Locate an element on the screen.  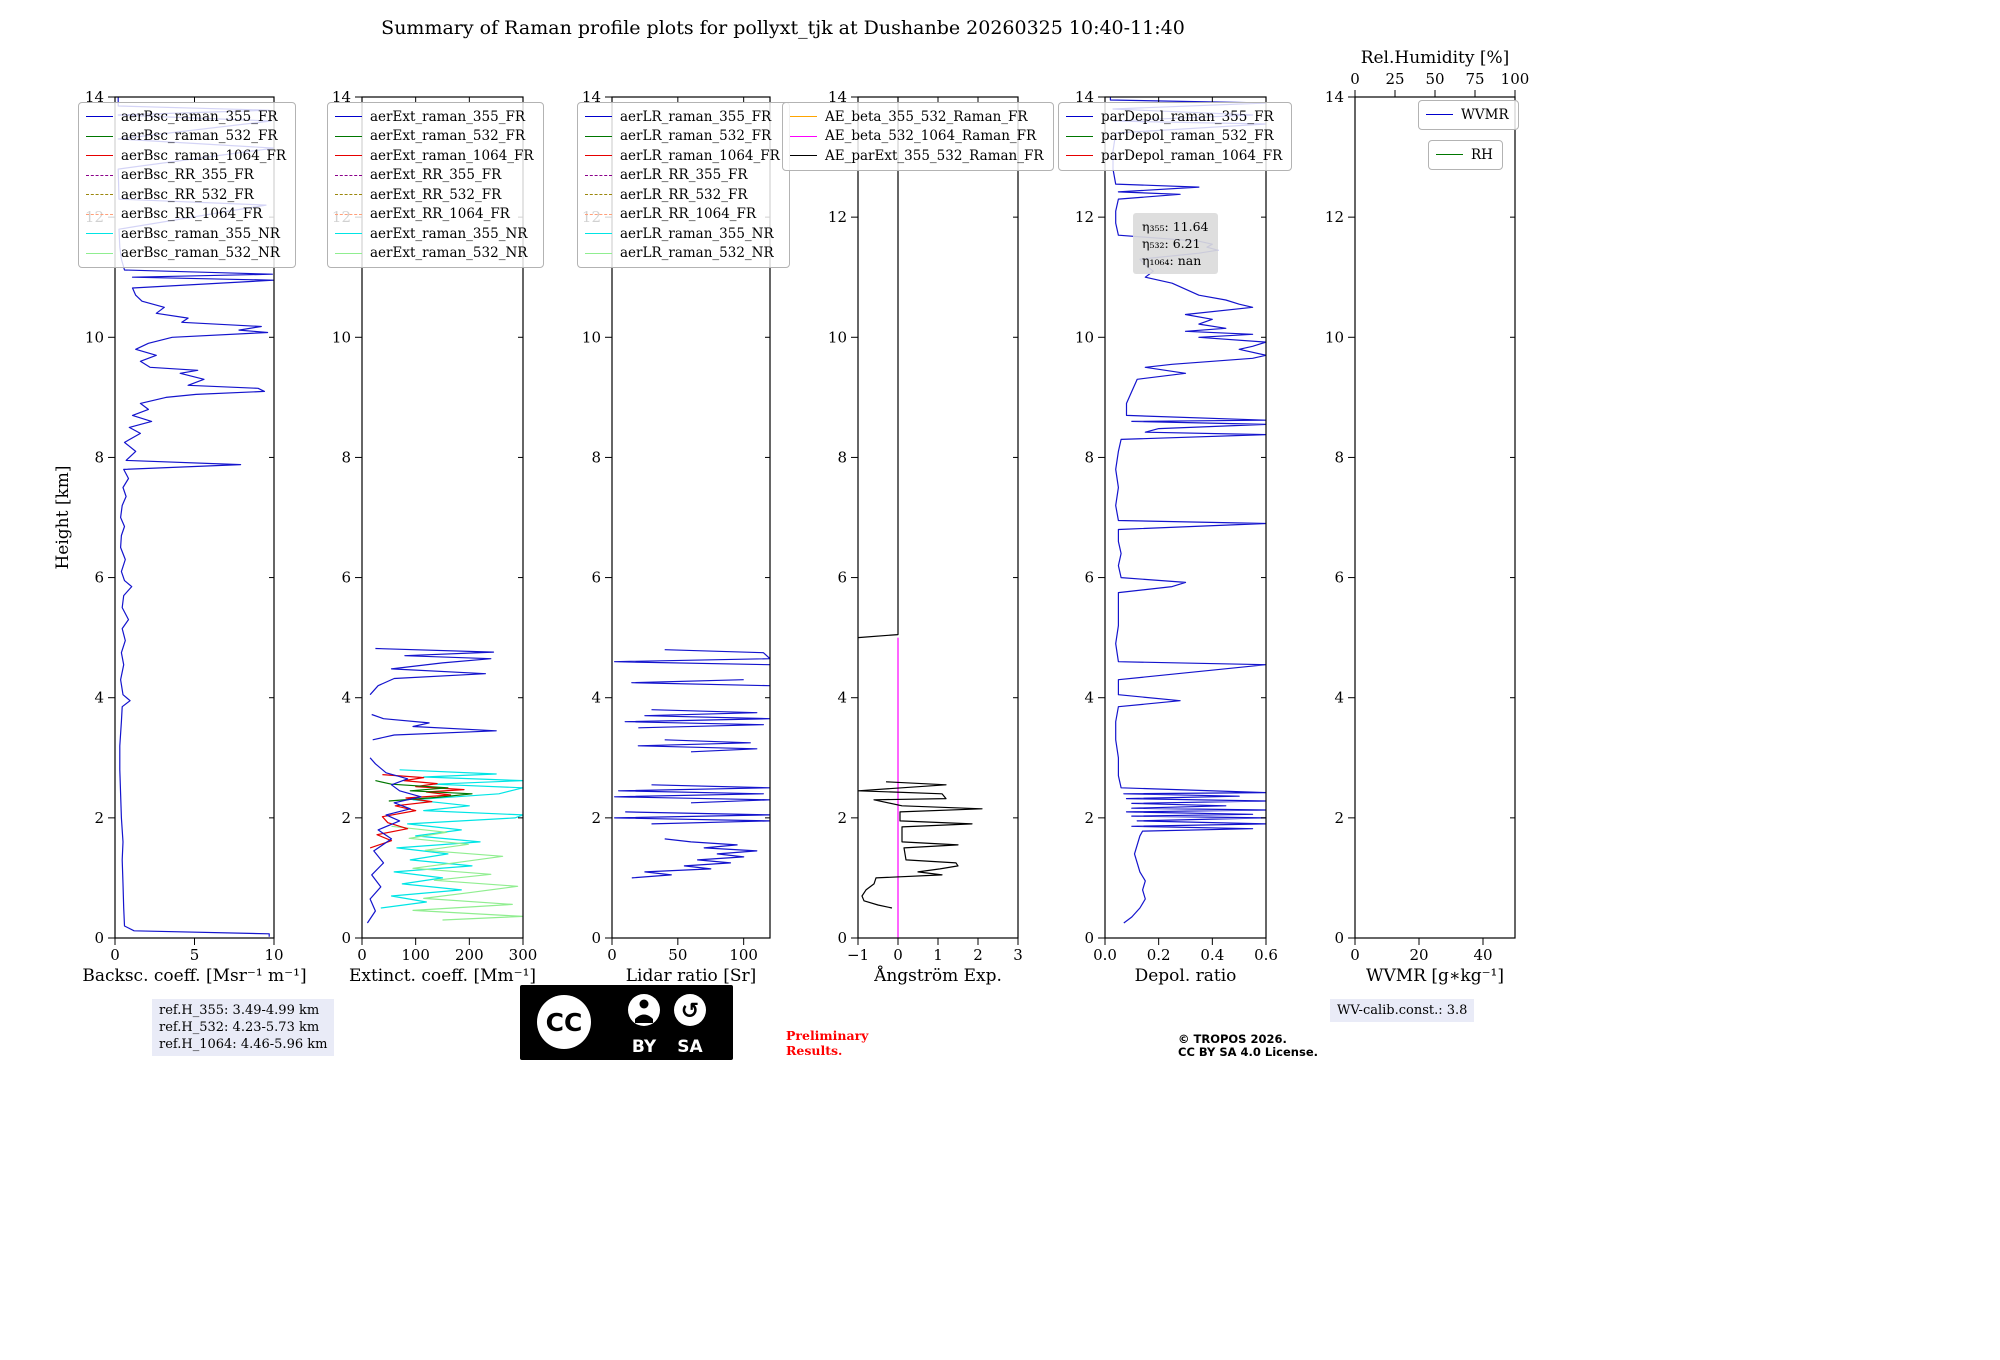
legend-label: parDepol_raman_532_FR is located at coordinates (1187, 136).